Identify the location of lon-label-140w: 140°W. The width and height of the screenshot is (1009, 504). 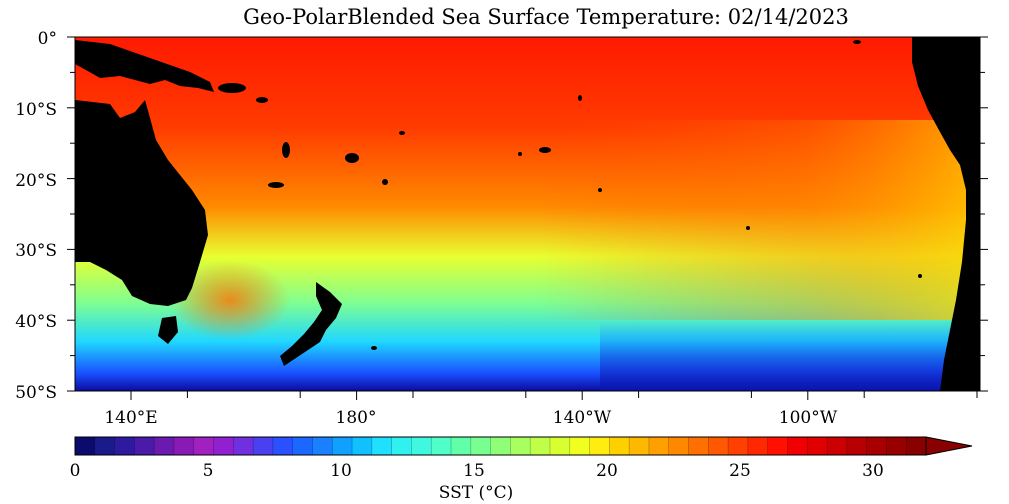
(582, 418).